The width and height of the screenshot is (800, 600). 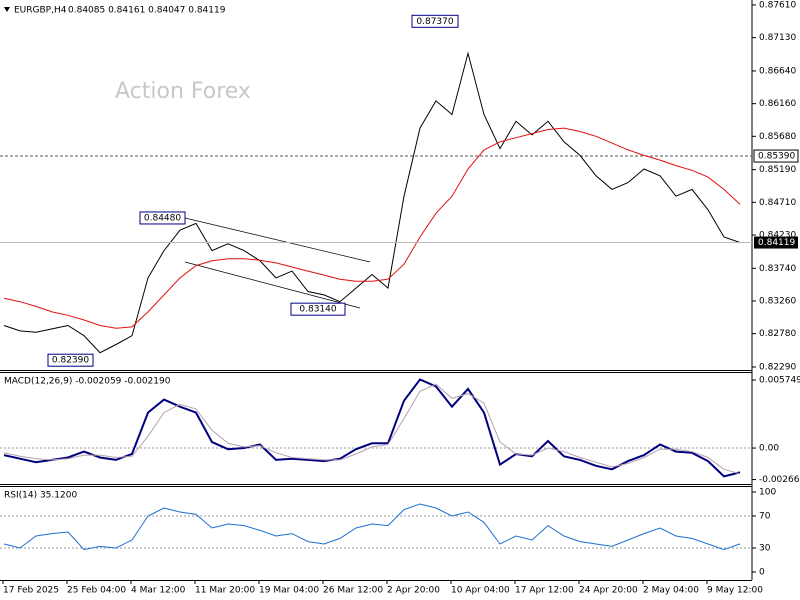 What do you see at coordinates (183, 91) in the screenshot?
I see `watermark: Action Forex` at bounding box center [183, 91].